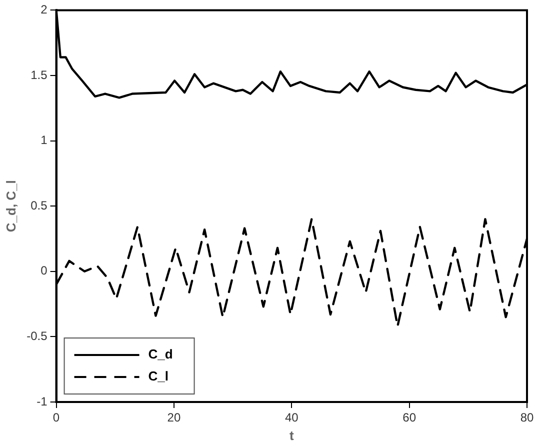 This screenshot has width=541, height=444. I want to click on x-axis-title: t, so click(291, 435).